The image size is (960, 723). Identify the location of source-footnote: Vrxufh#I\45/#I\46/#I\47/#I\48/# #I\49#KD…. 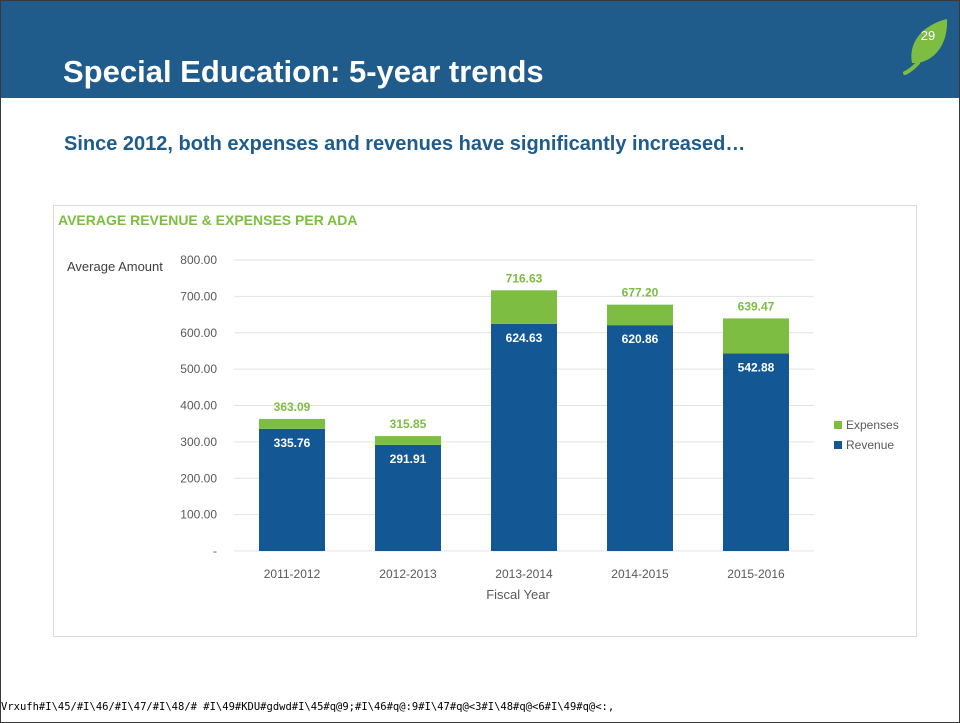
(308, 707).